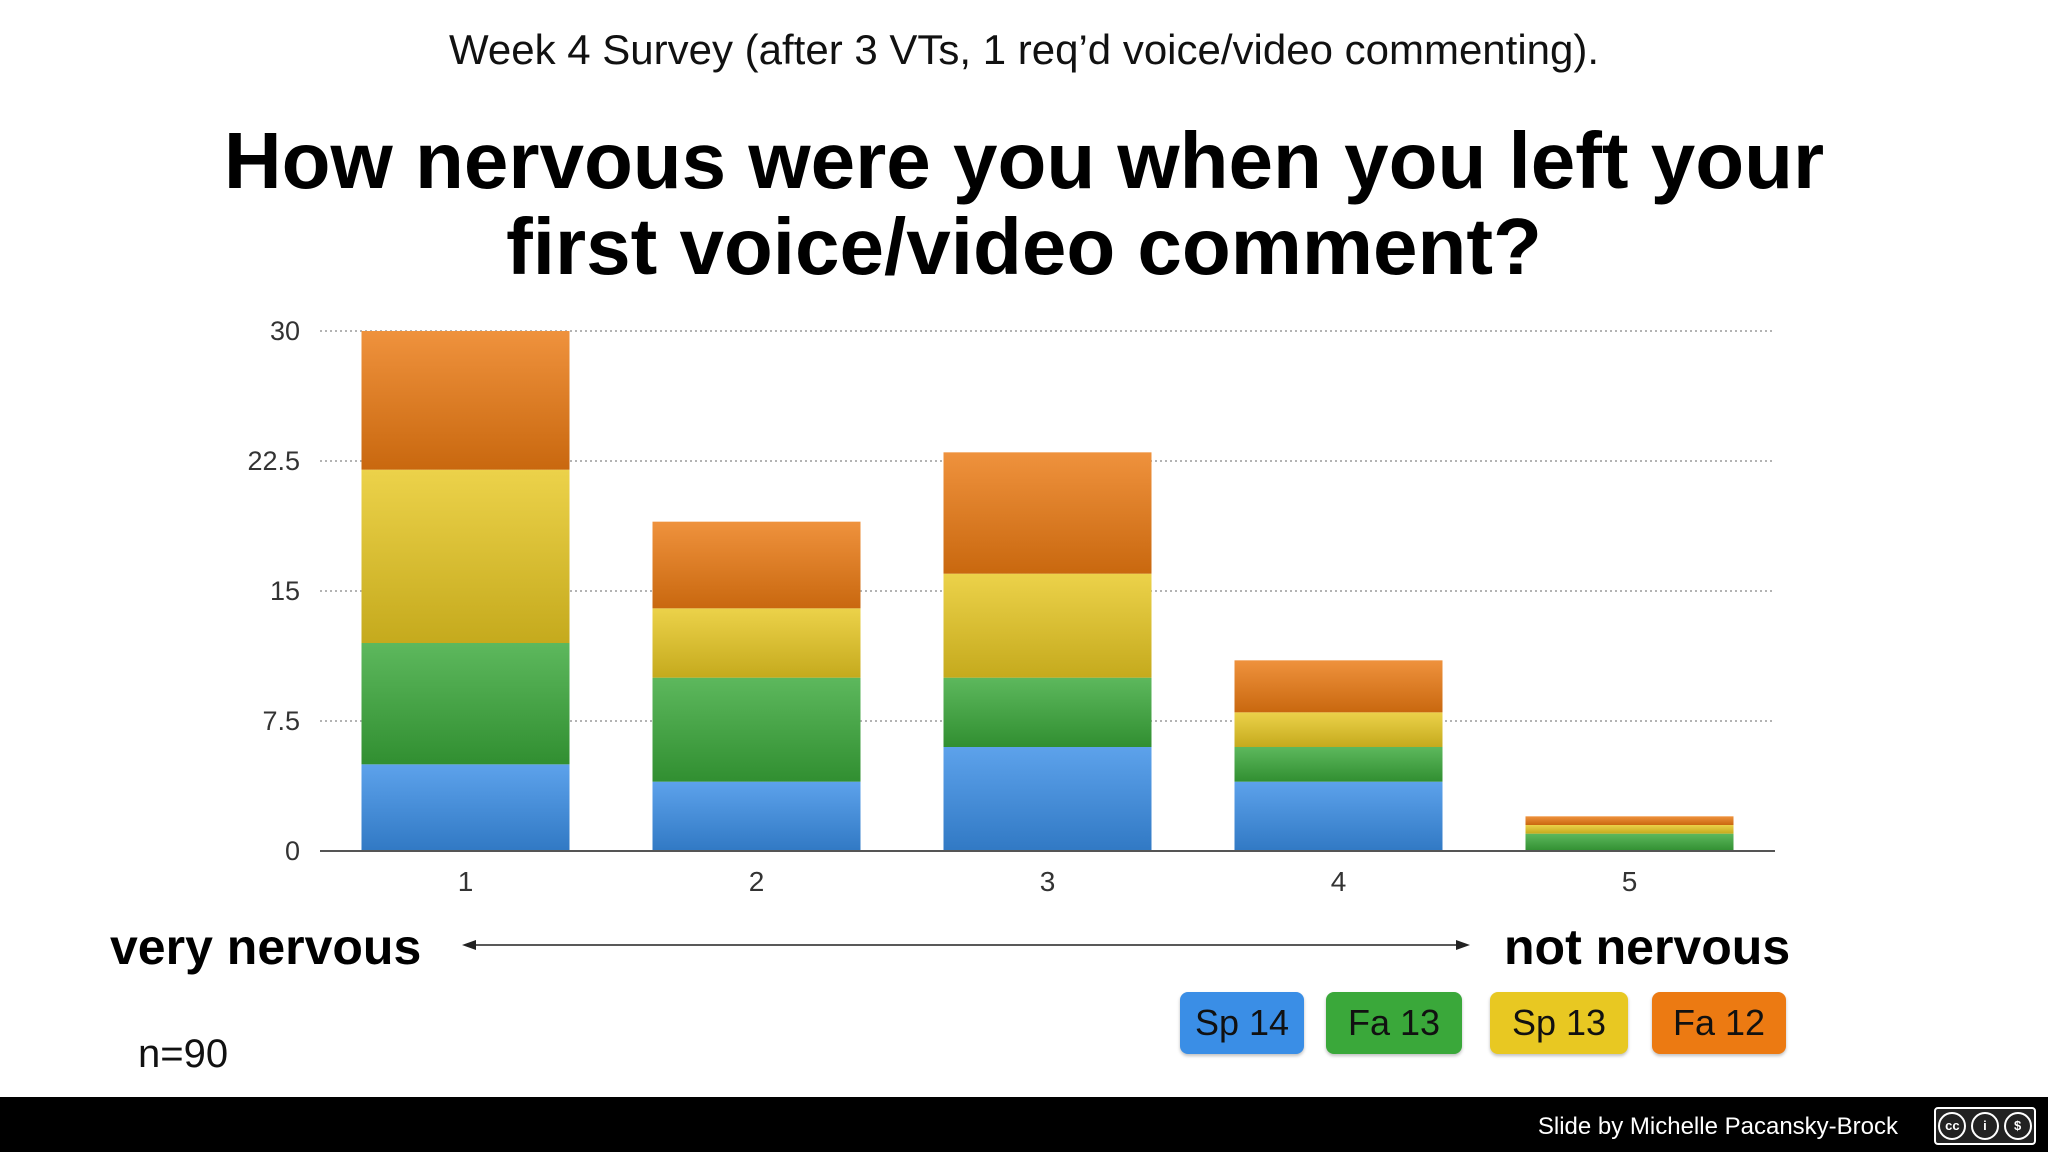  Describe the element at coordinates (1717, 1126) in the screenshot. I see `slide-credit: Slide by Michelle Pacansky-Brock` at that location.